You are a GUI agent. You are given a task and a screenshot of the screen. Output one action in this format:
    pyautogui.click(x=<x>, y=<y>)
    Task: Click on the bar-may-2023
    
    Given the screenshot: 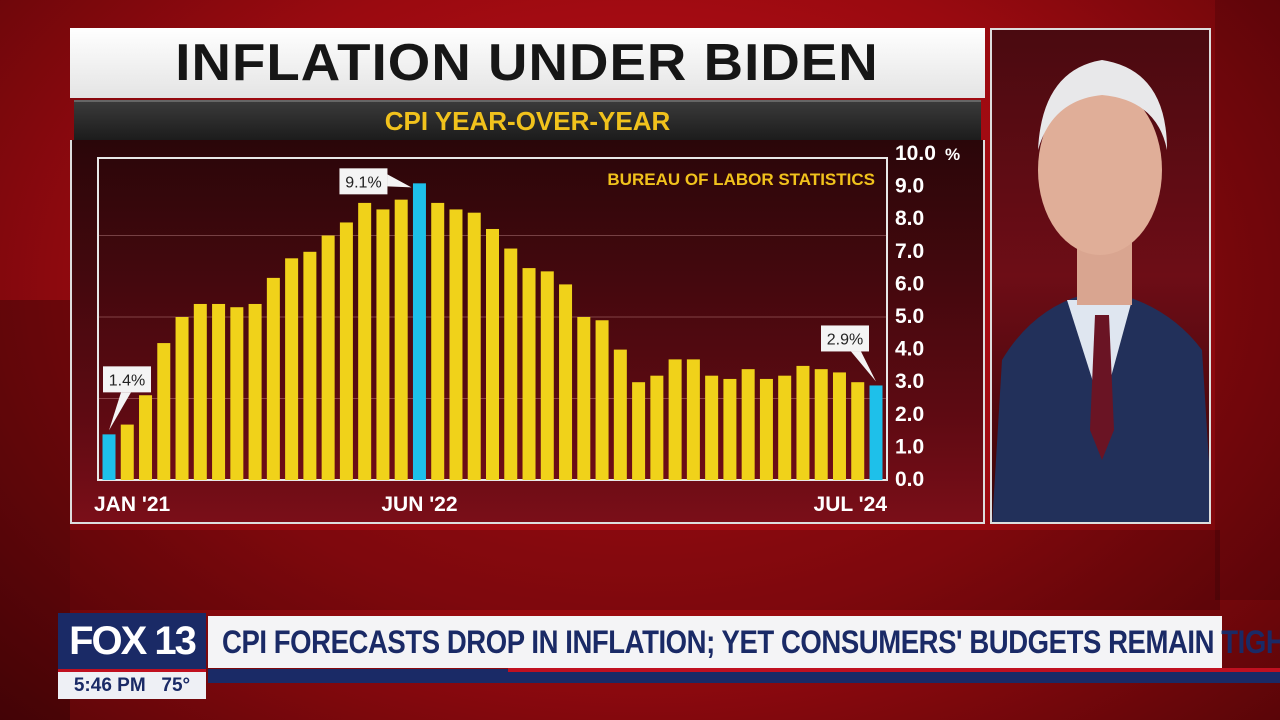 What is the action you would take?
    pyautogui.click(x=620, y=414)
    